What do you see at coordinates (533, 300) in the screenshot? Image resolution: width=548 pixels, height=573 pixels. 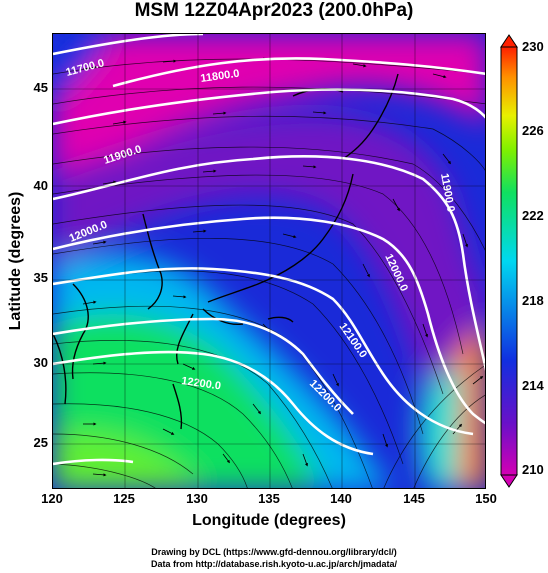 I see `colorbar-tick-label: 218` at bounding box center [533, 300].